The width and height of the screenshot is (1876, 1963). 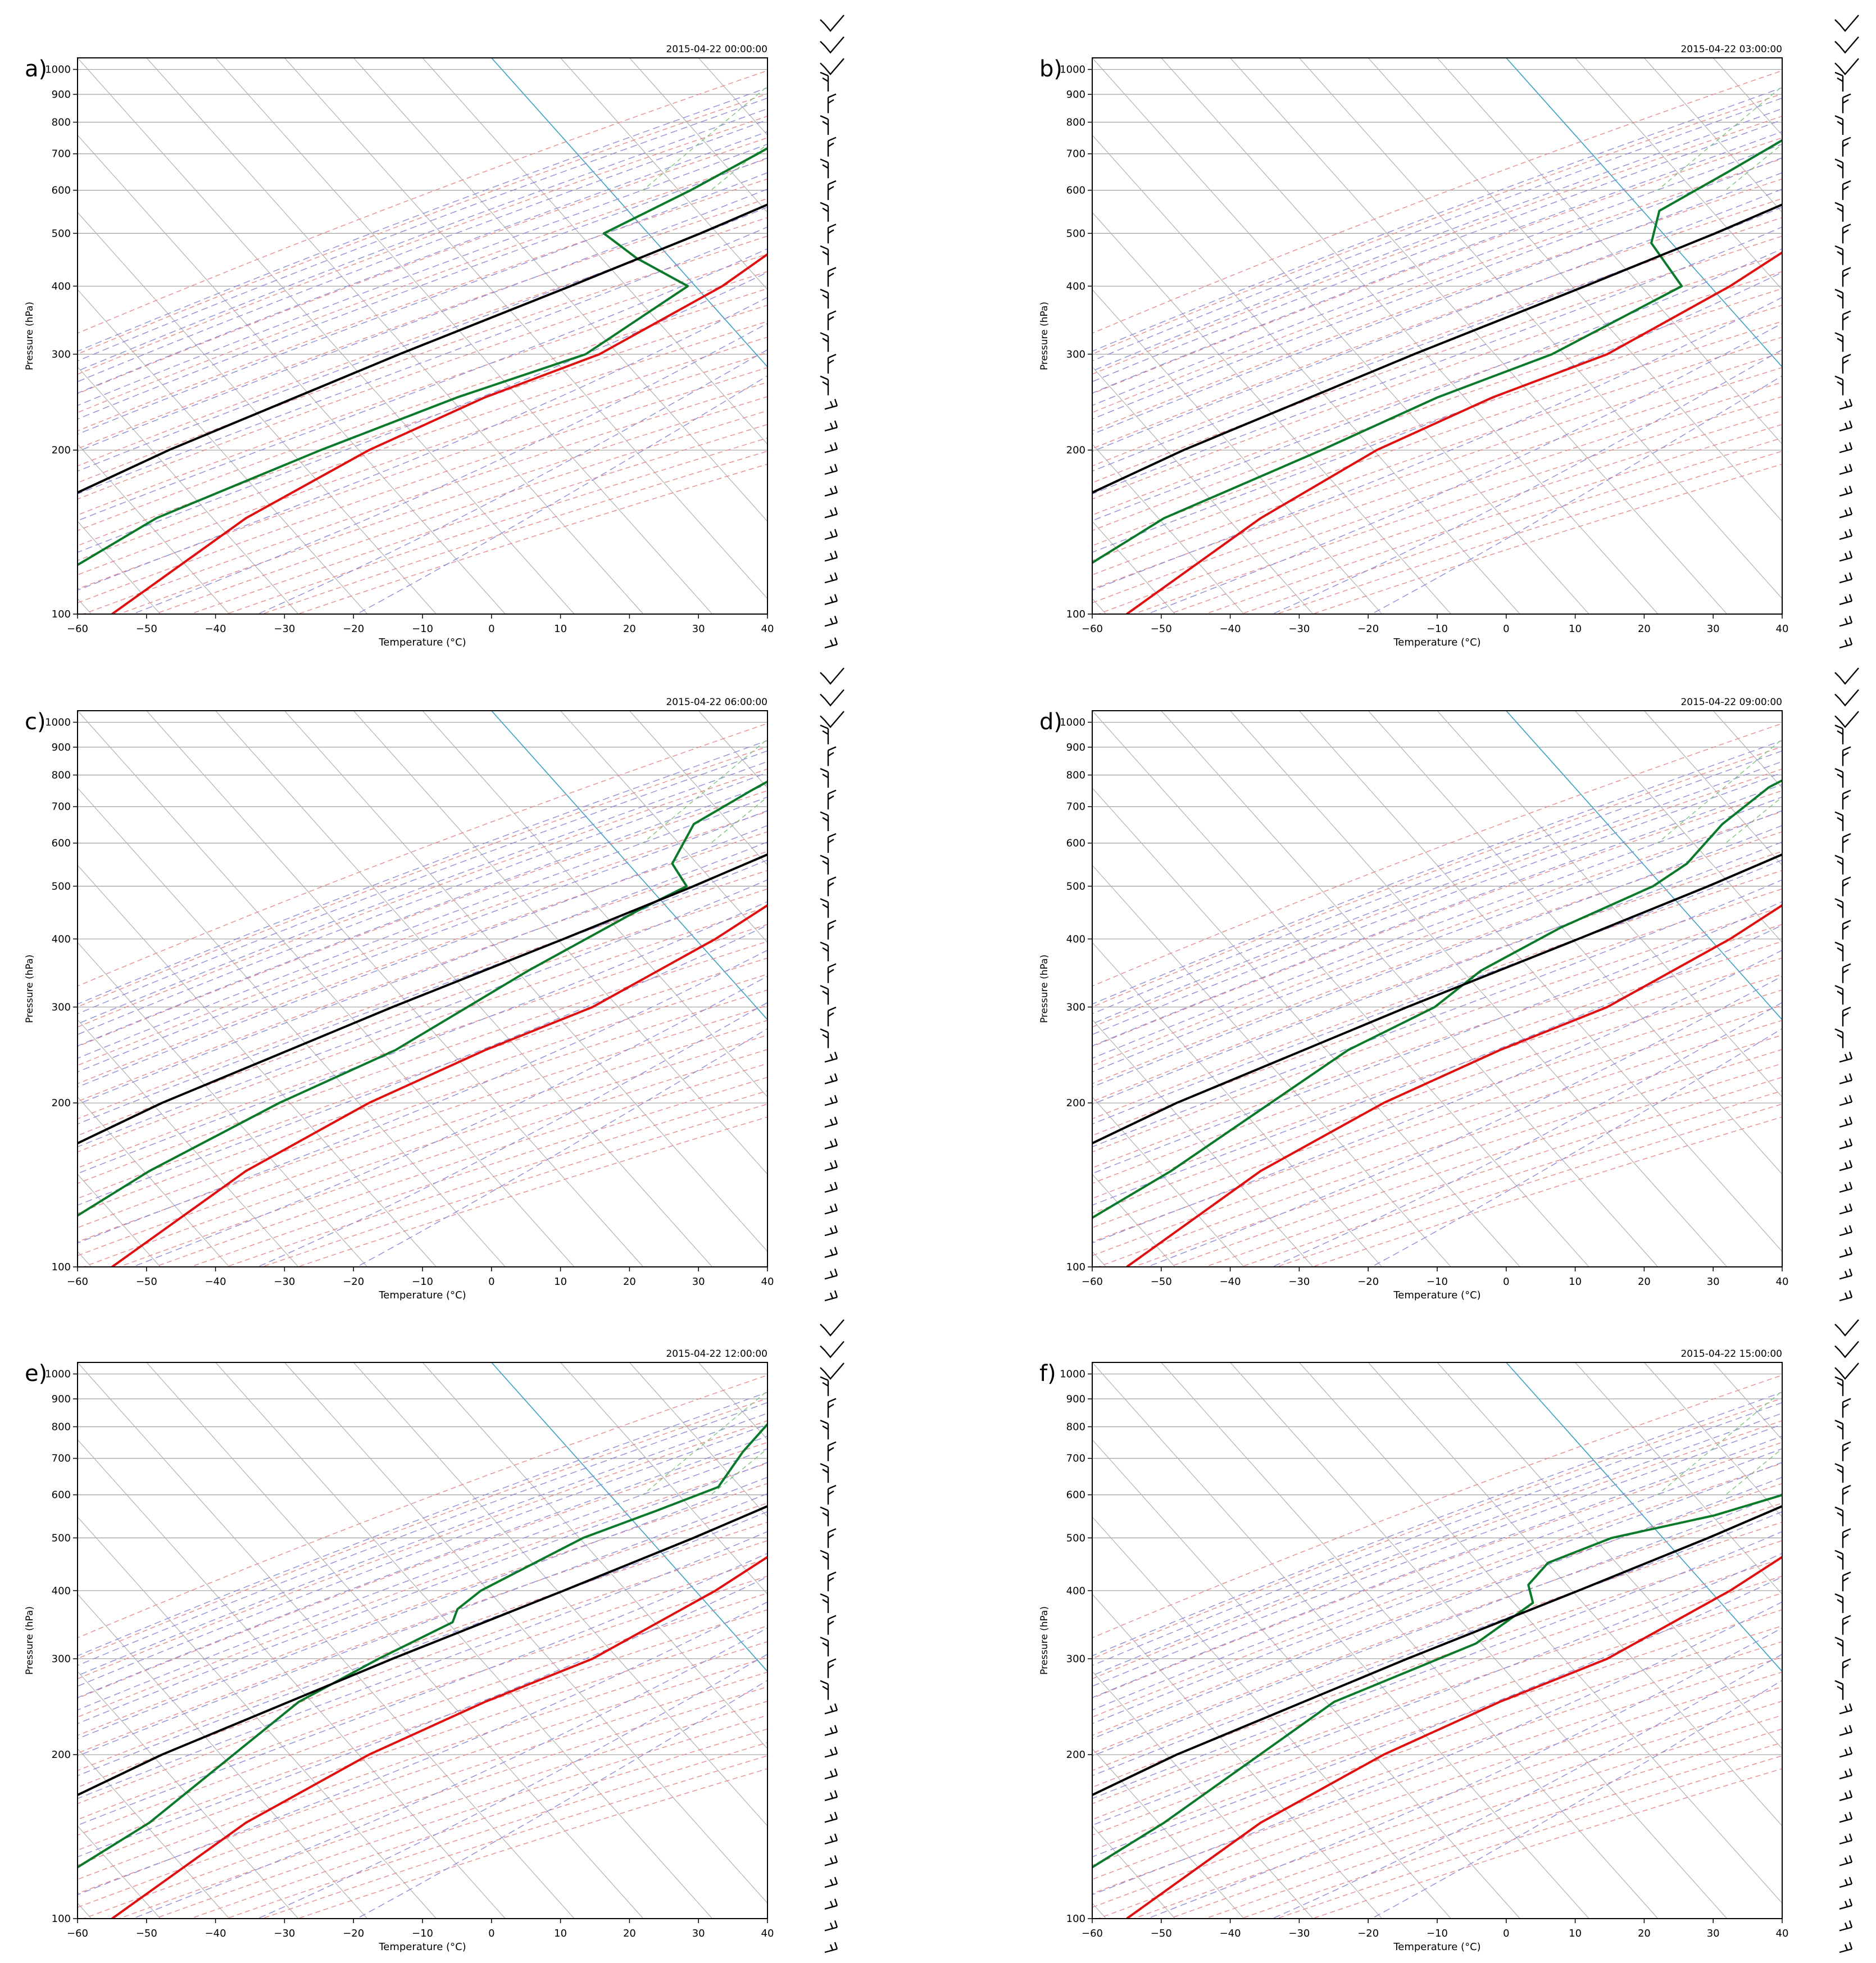 I want to click on timestamp: 2015-04-22 09:00:00, so click(x=1731, y=702).